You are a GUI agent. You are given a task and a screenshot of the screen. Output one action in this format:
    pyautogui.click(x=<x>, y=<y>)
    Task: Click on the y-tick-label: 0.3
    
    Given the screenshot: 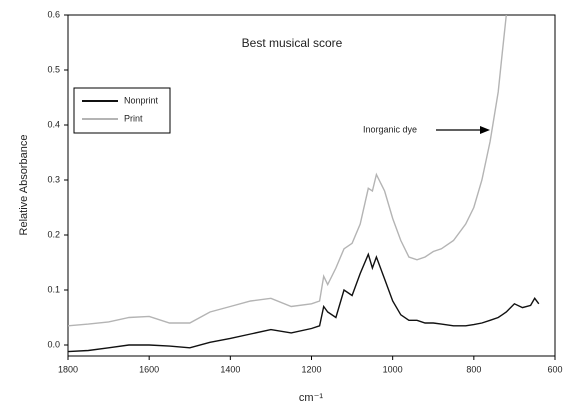 What is the action you would take?
    pyautogui.click(x=53, y=179)
    